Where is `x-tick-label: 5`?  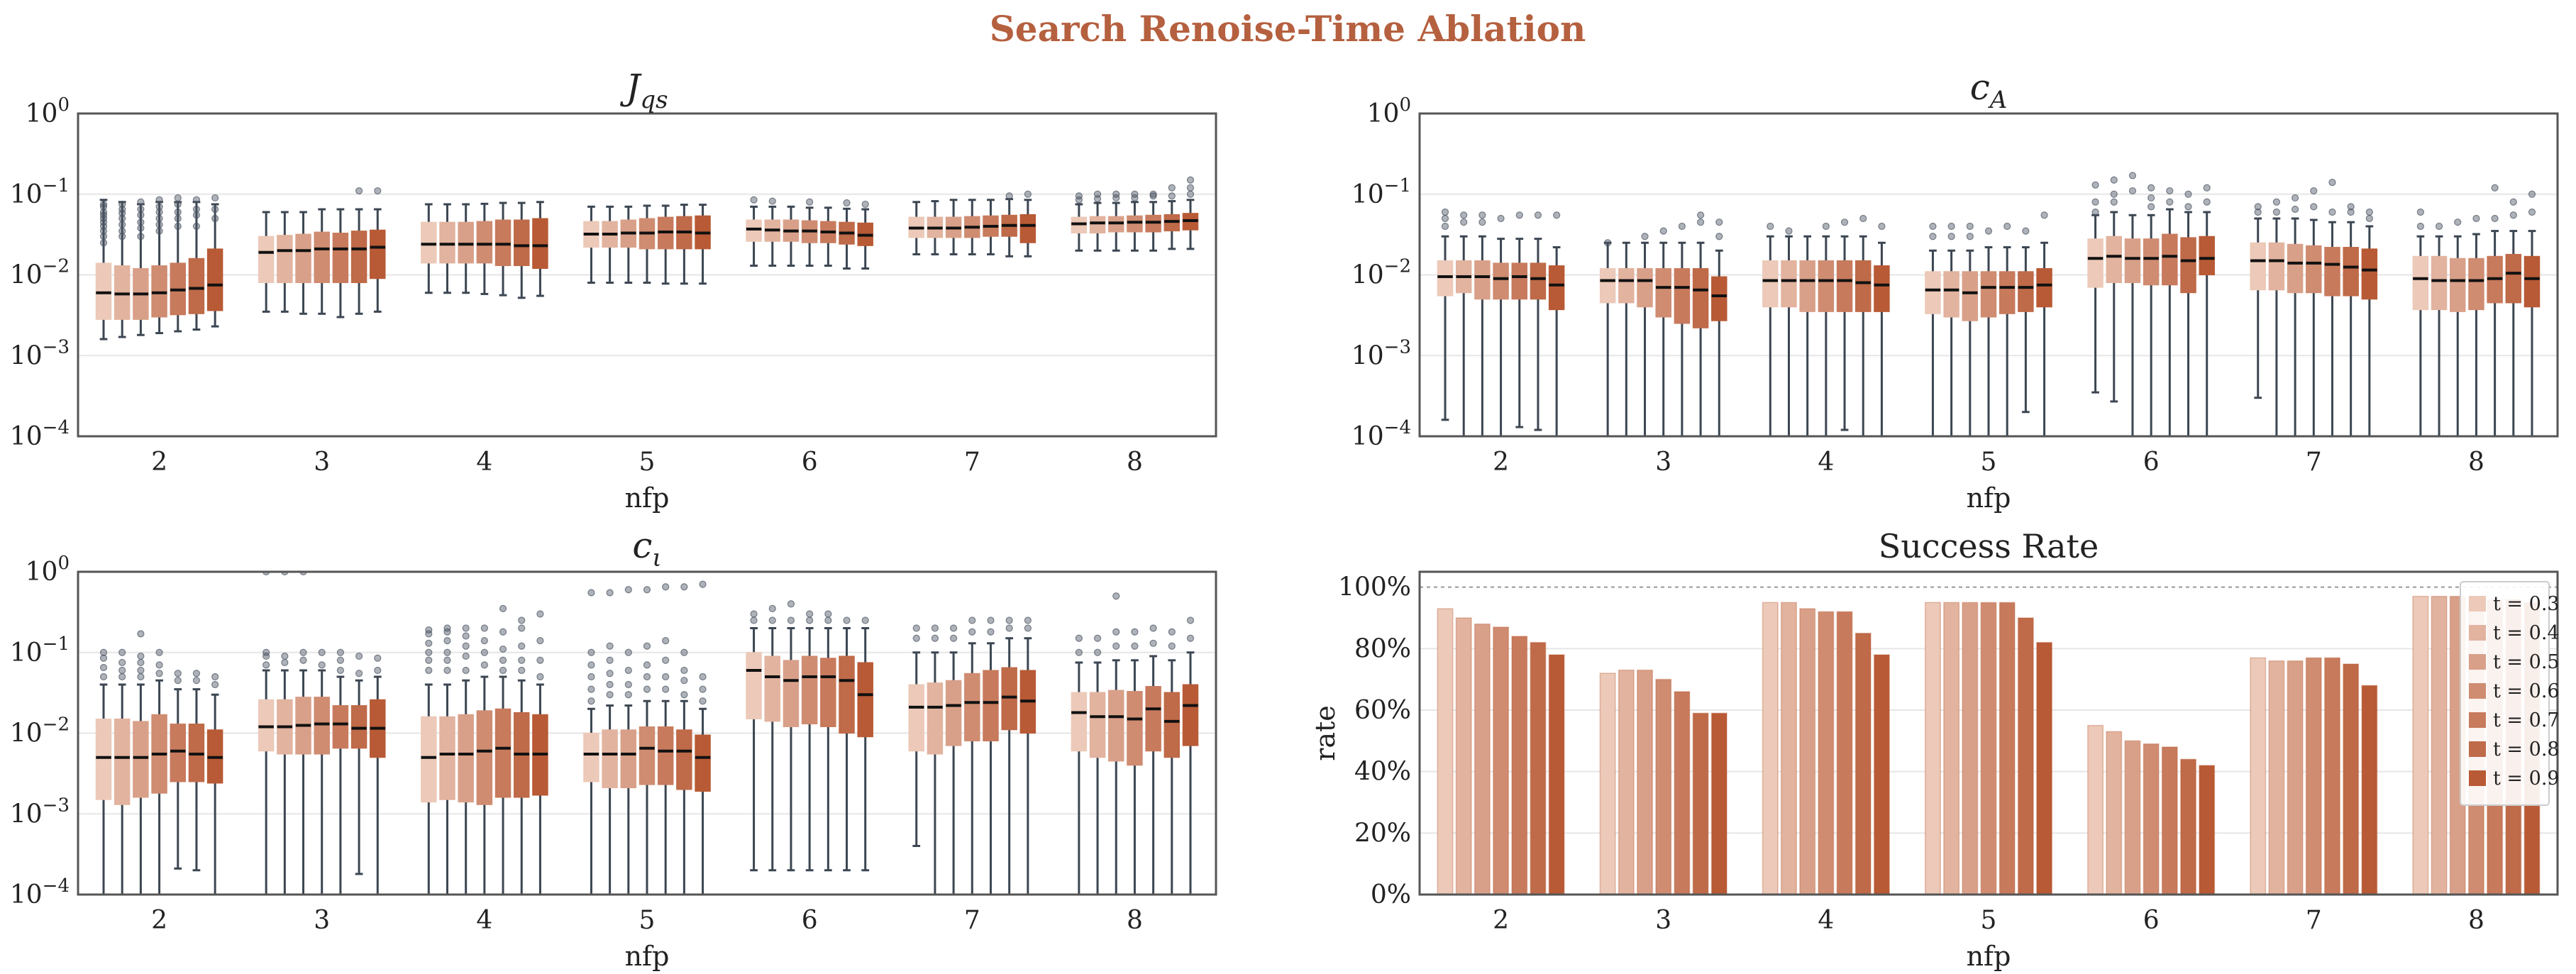
x-tick-label: 5 is located at coordinates (1989, 462).